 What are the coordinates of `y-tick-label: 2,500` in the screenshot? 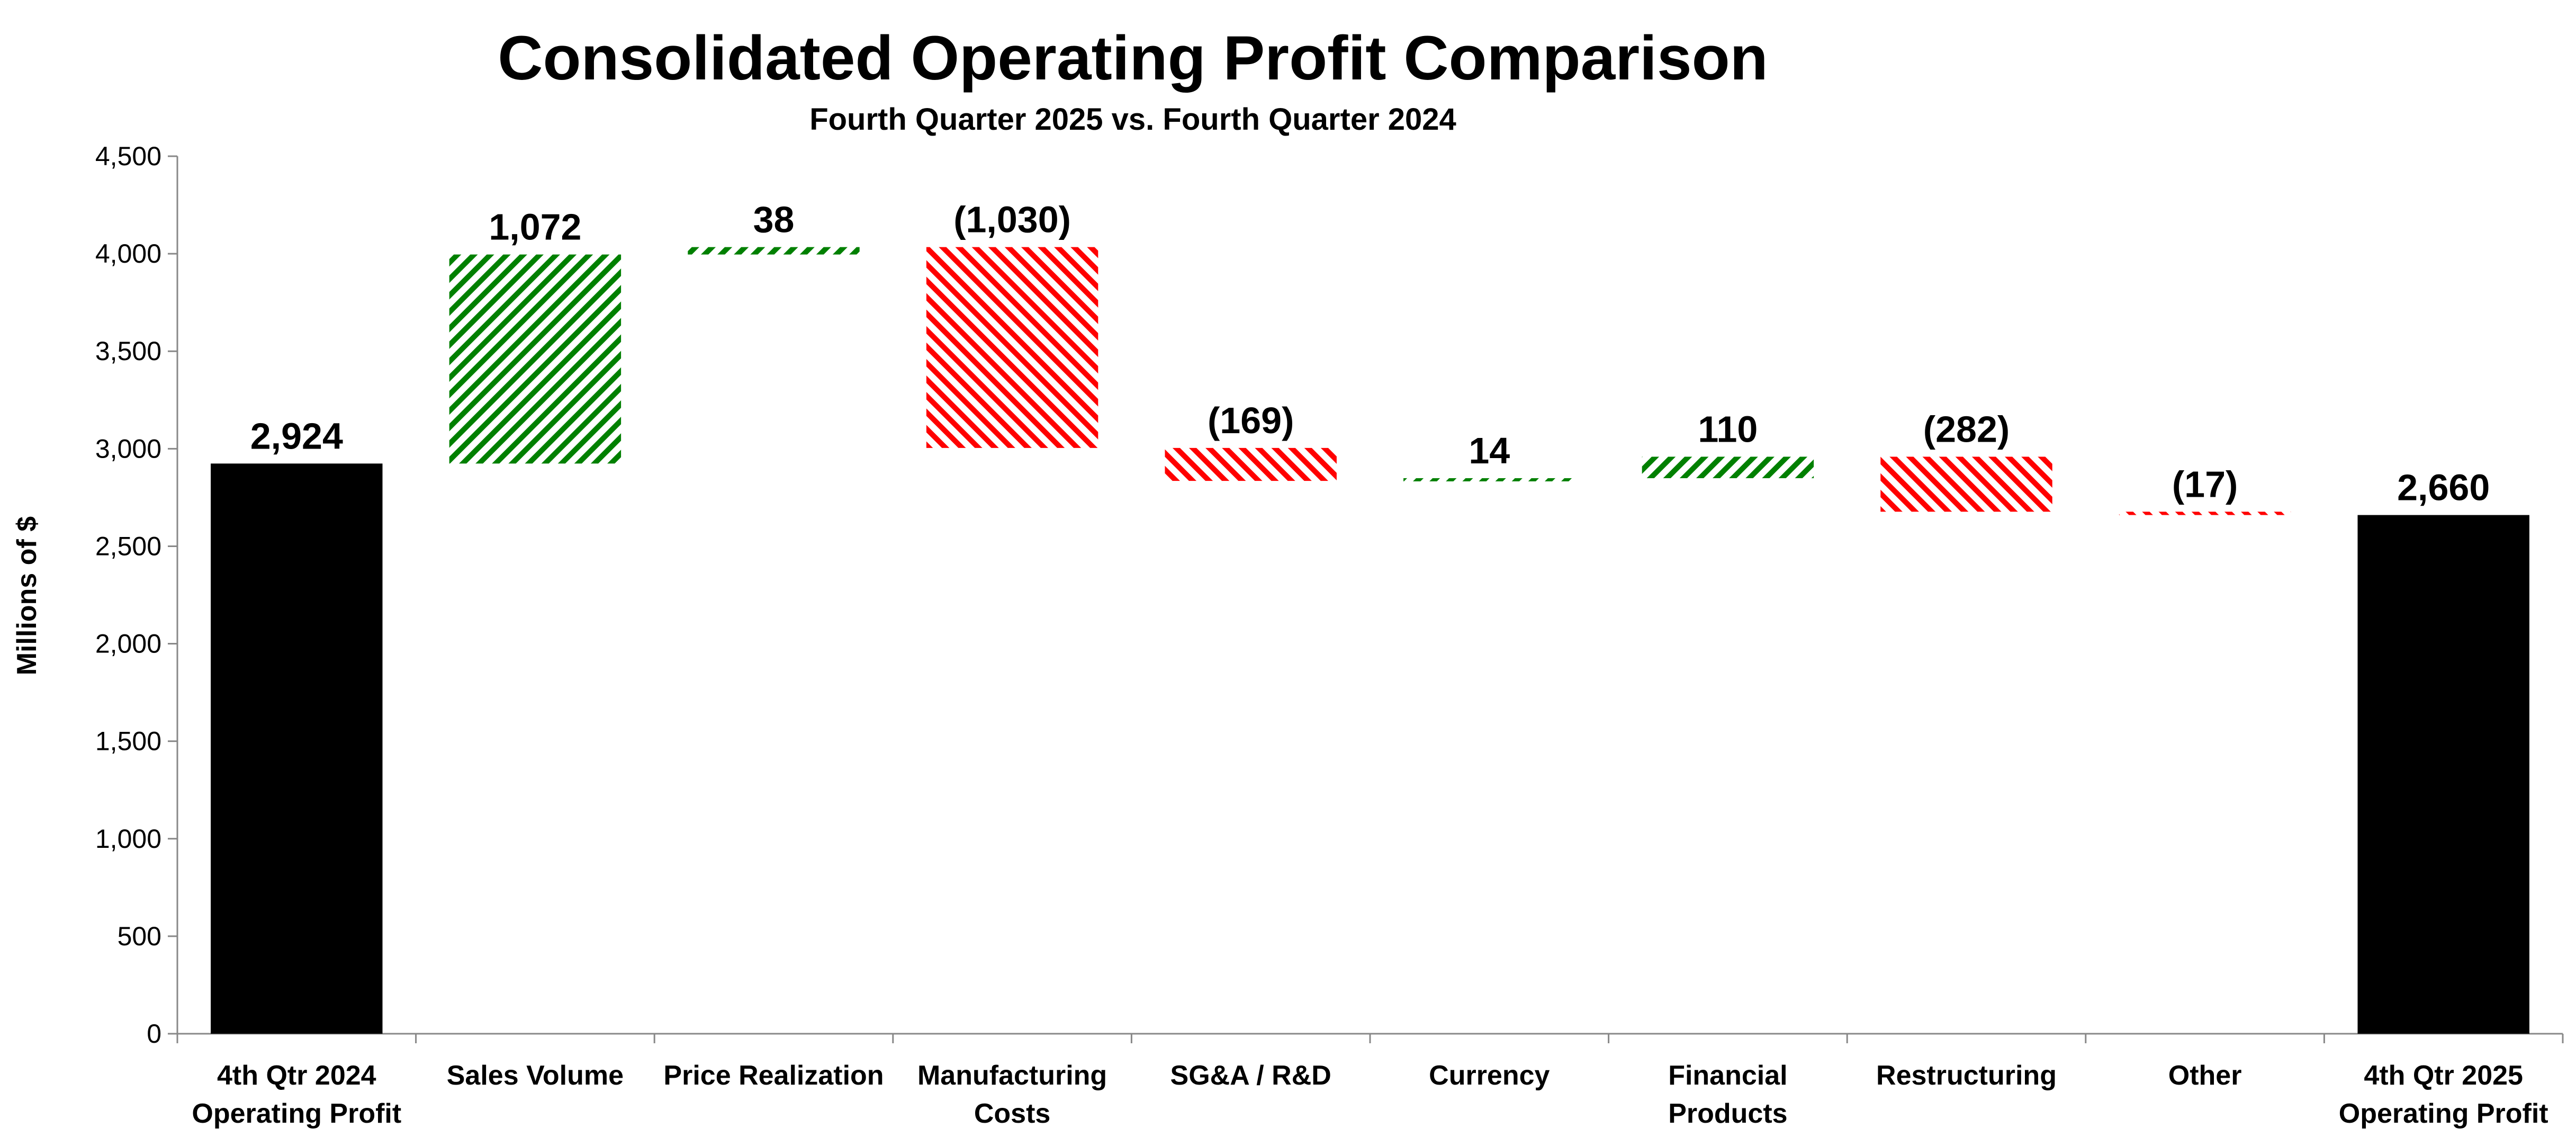 It's located at (128, 546).